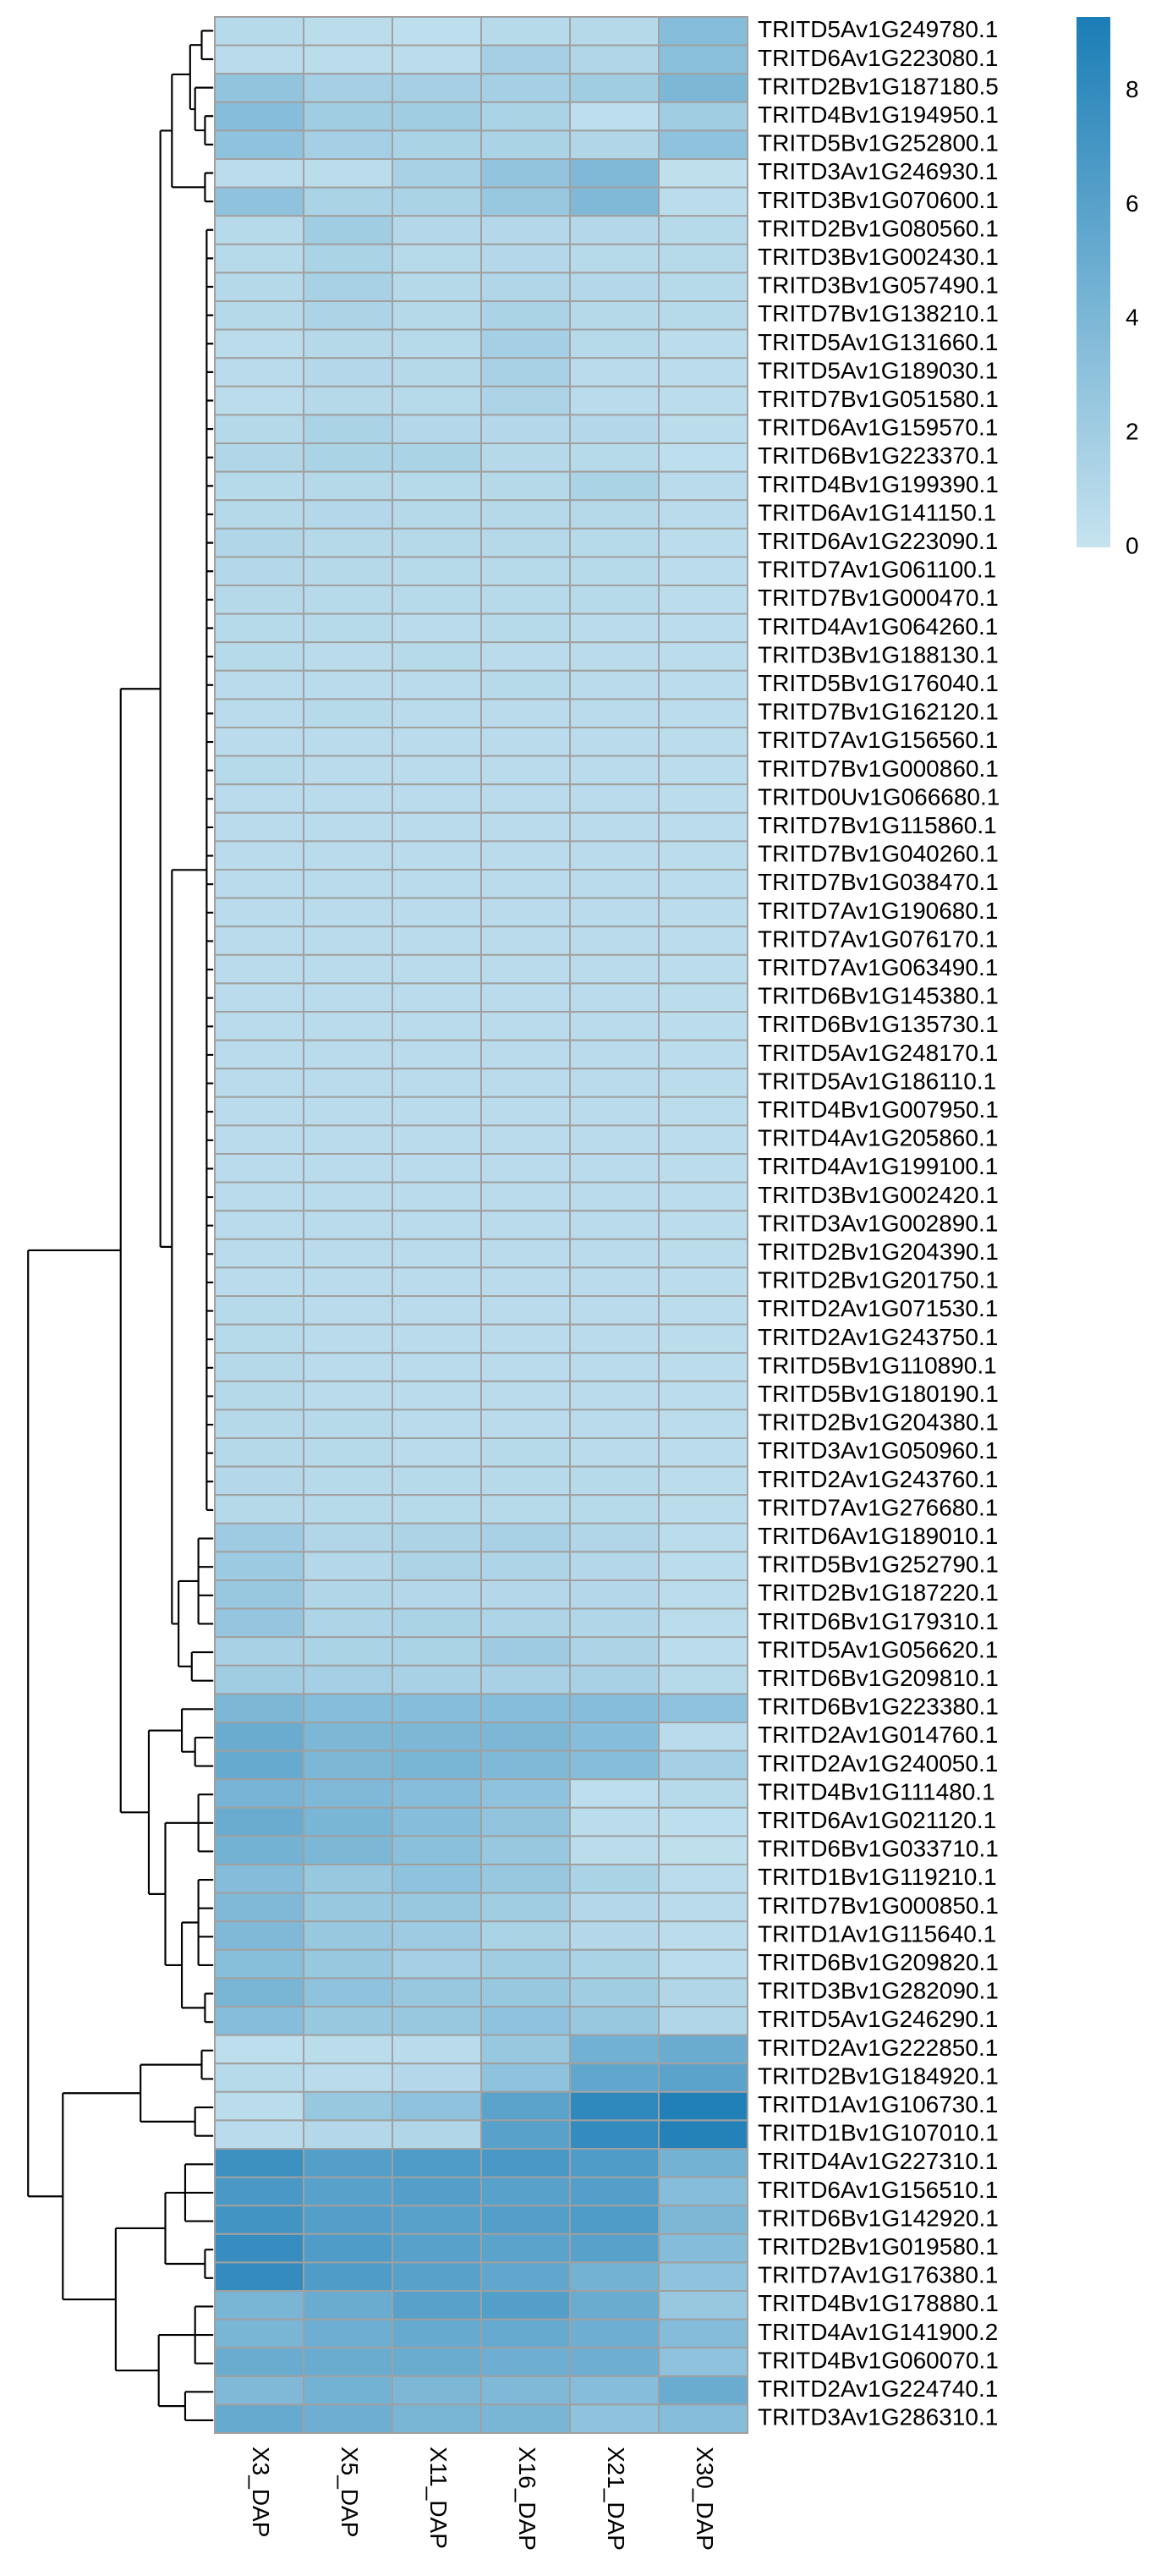 The height and width of the screenshot is (2576, 1167). Describe the element at coordinates (1132, 545) in the screenshot. I see `colorbar-tick-label: 0` at that location.